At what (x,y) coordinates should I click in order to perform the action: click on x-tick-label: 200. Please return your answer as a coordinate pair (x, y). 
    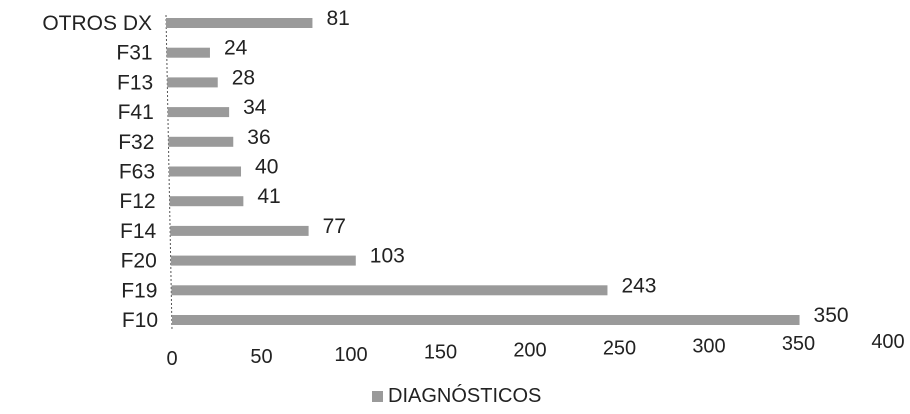
    Looking at the image, I should click on (529, 351).